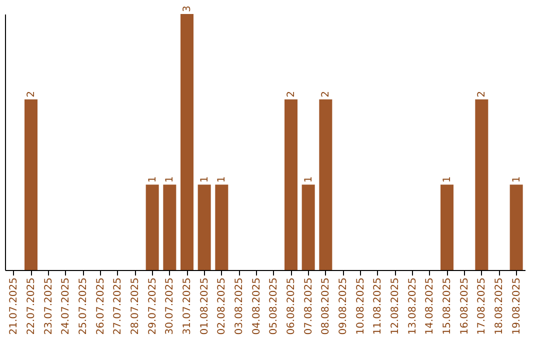  I want to click on x-tick-label: 15.08.2025, so click(447, 306).